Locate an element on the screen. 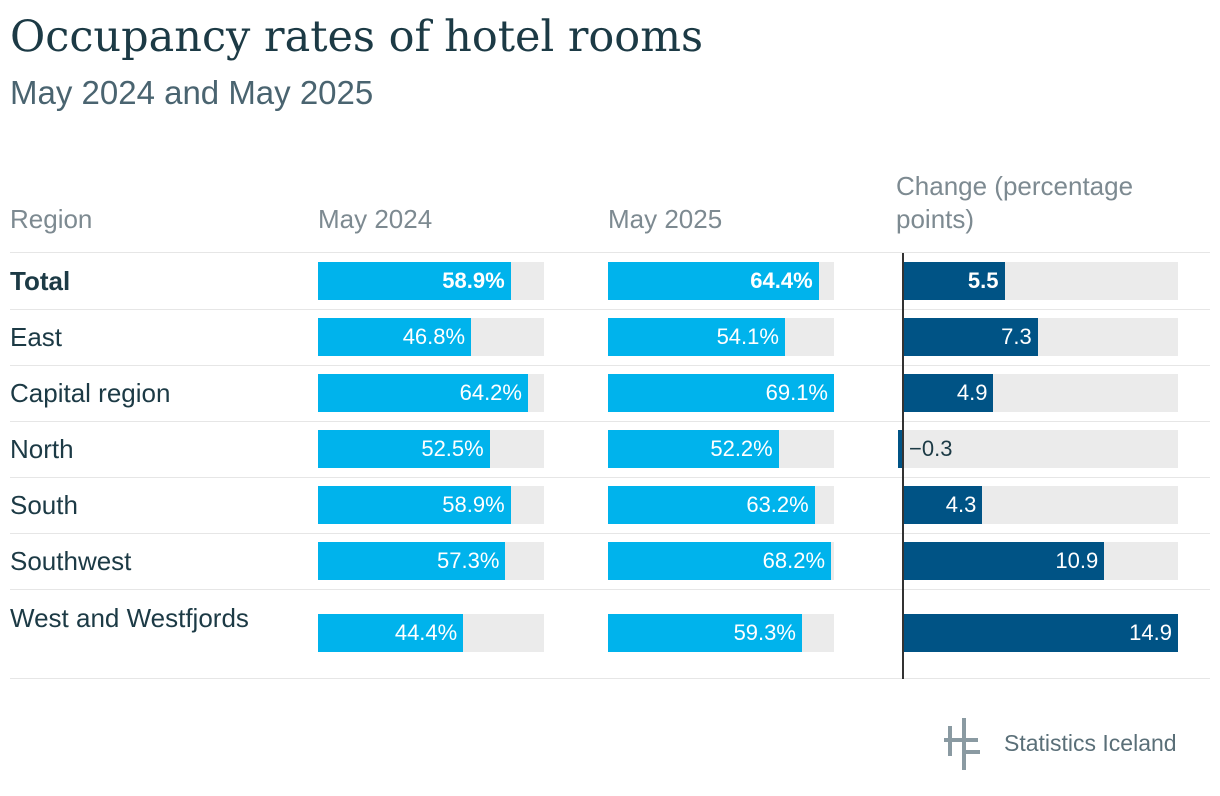  occupancy-track: 59.3% is located at coordinates (721, 633).